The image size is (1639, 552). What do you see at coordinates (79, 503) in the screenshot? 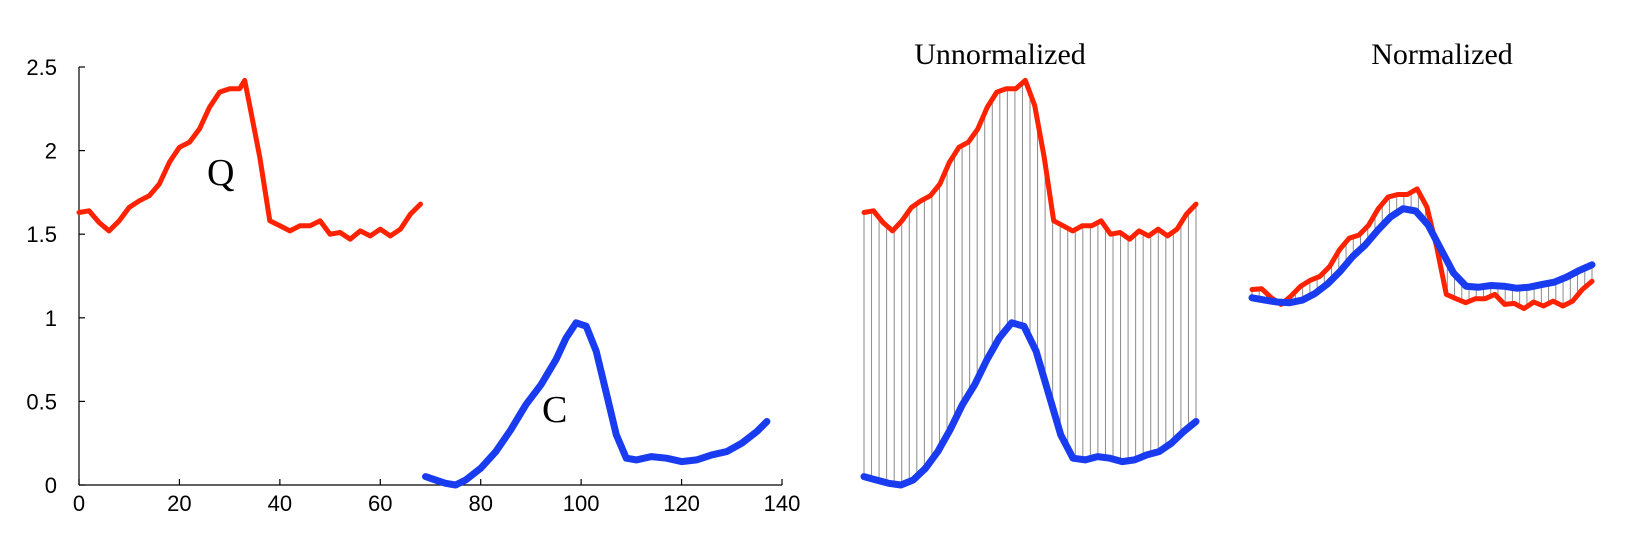
I see `x-tick-label: 0` at bounding box center [79, 503].